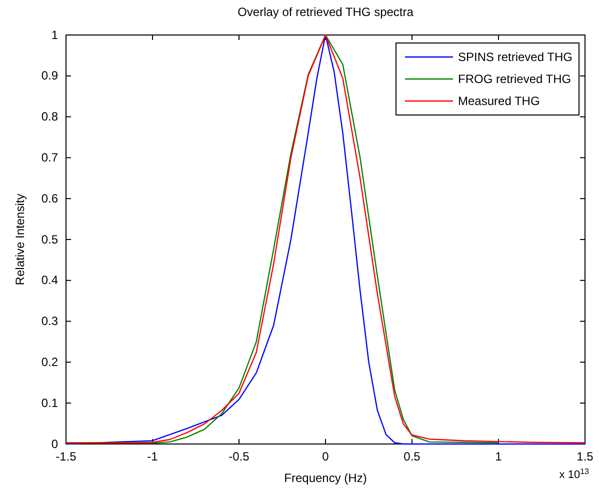 The width and height of the screenshot is (599, 497). What do you see at coordinates (515, 79) in the screenshot?
I see `legend-label: FROG retrieved THG` at bounding box center [515, 79].